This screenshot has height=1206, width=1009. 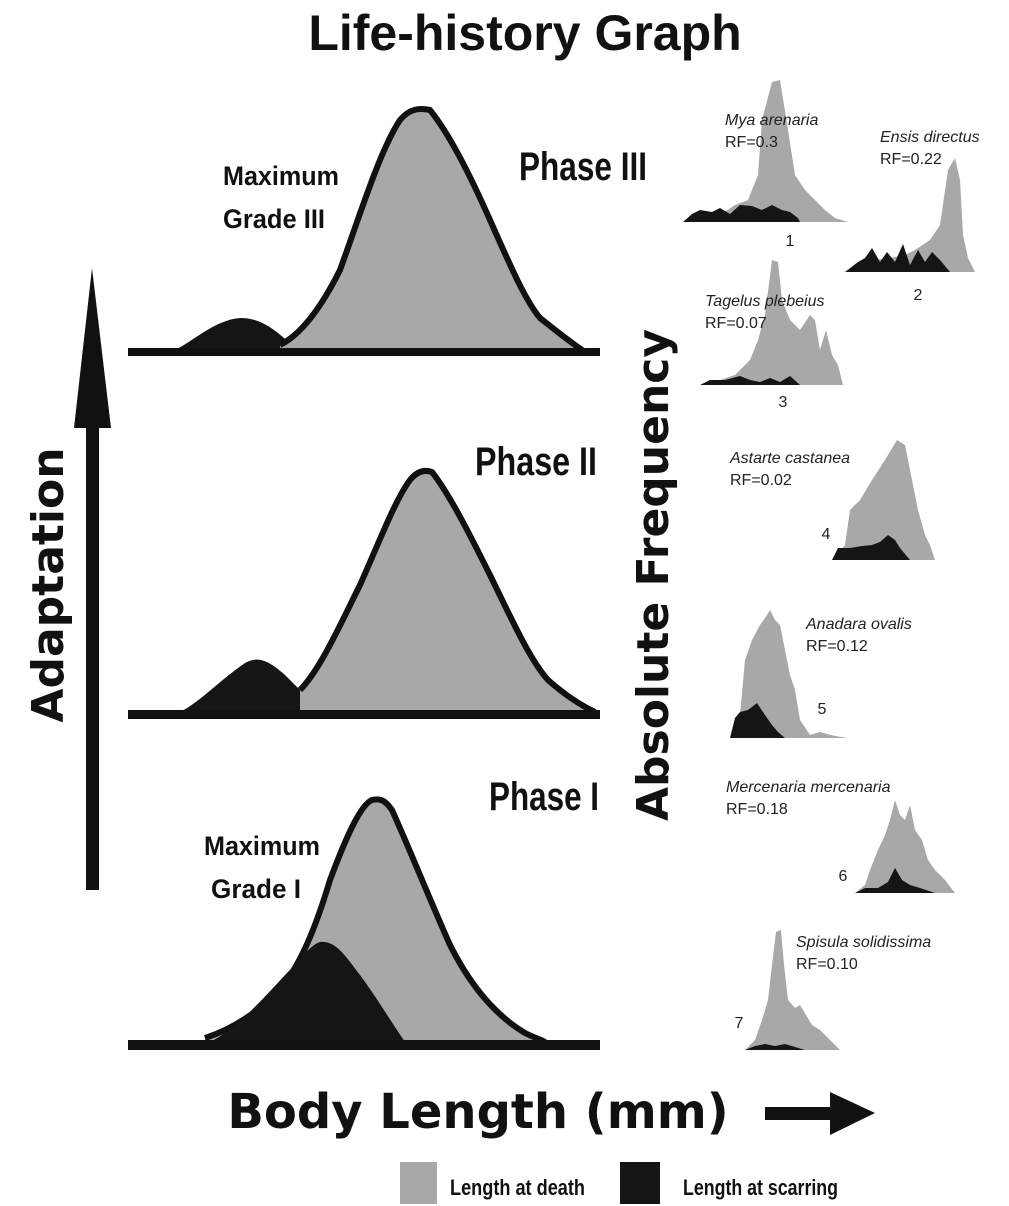 What do you see at coordinates (477, 1112) in the screenshot?
I see `x-axis-label: Body Length (mm)` at bounding box center [477, 1112].